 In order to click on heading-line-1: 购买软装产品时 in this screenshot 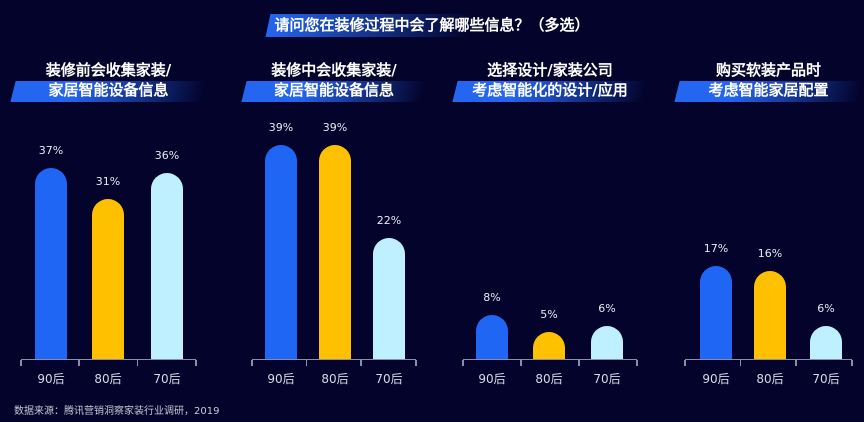, I will do `click(768, 70)`.